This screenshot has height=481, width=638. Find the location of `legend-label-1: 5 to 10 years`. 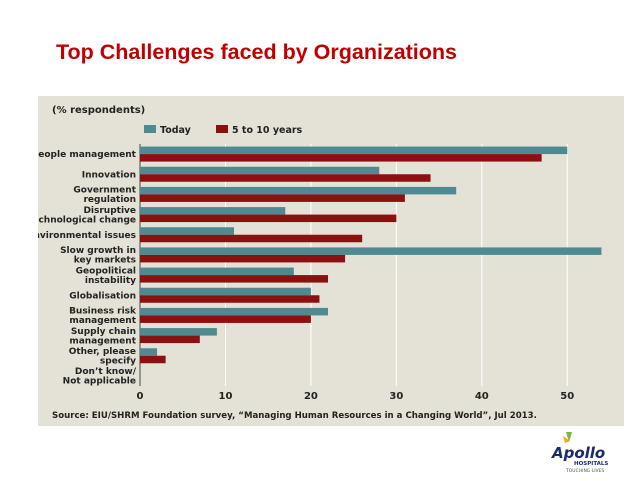

legend-label-1: 5 to 10 years is located at coordinates (267, 130).